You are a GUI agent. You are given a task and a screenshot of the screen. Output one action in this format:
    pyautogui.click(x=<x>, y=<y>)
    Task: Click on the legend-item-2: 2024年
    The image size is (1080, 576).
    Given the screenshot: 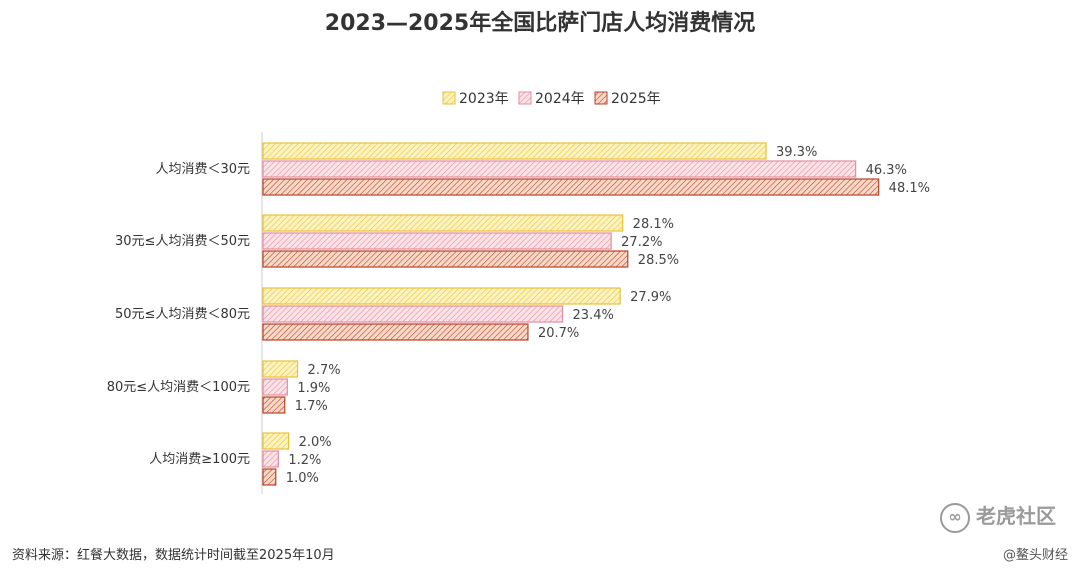 What is the action you would take?
    pyautogui.click(x=551, y=99)
    